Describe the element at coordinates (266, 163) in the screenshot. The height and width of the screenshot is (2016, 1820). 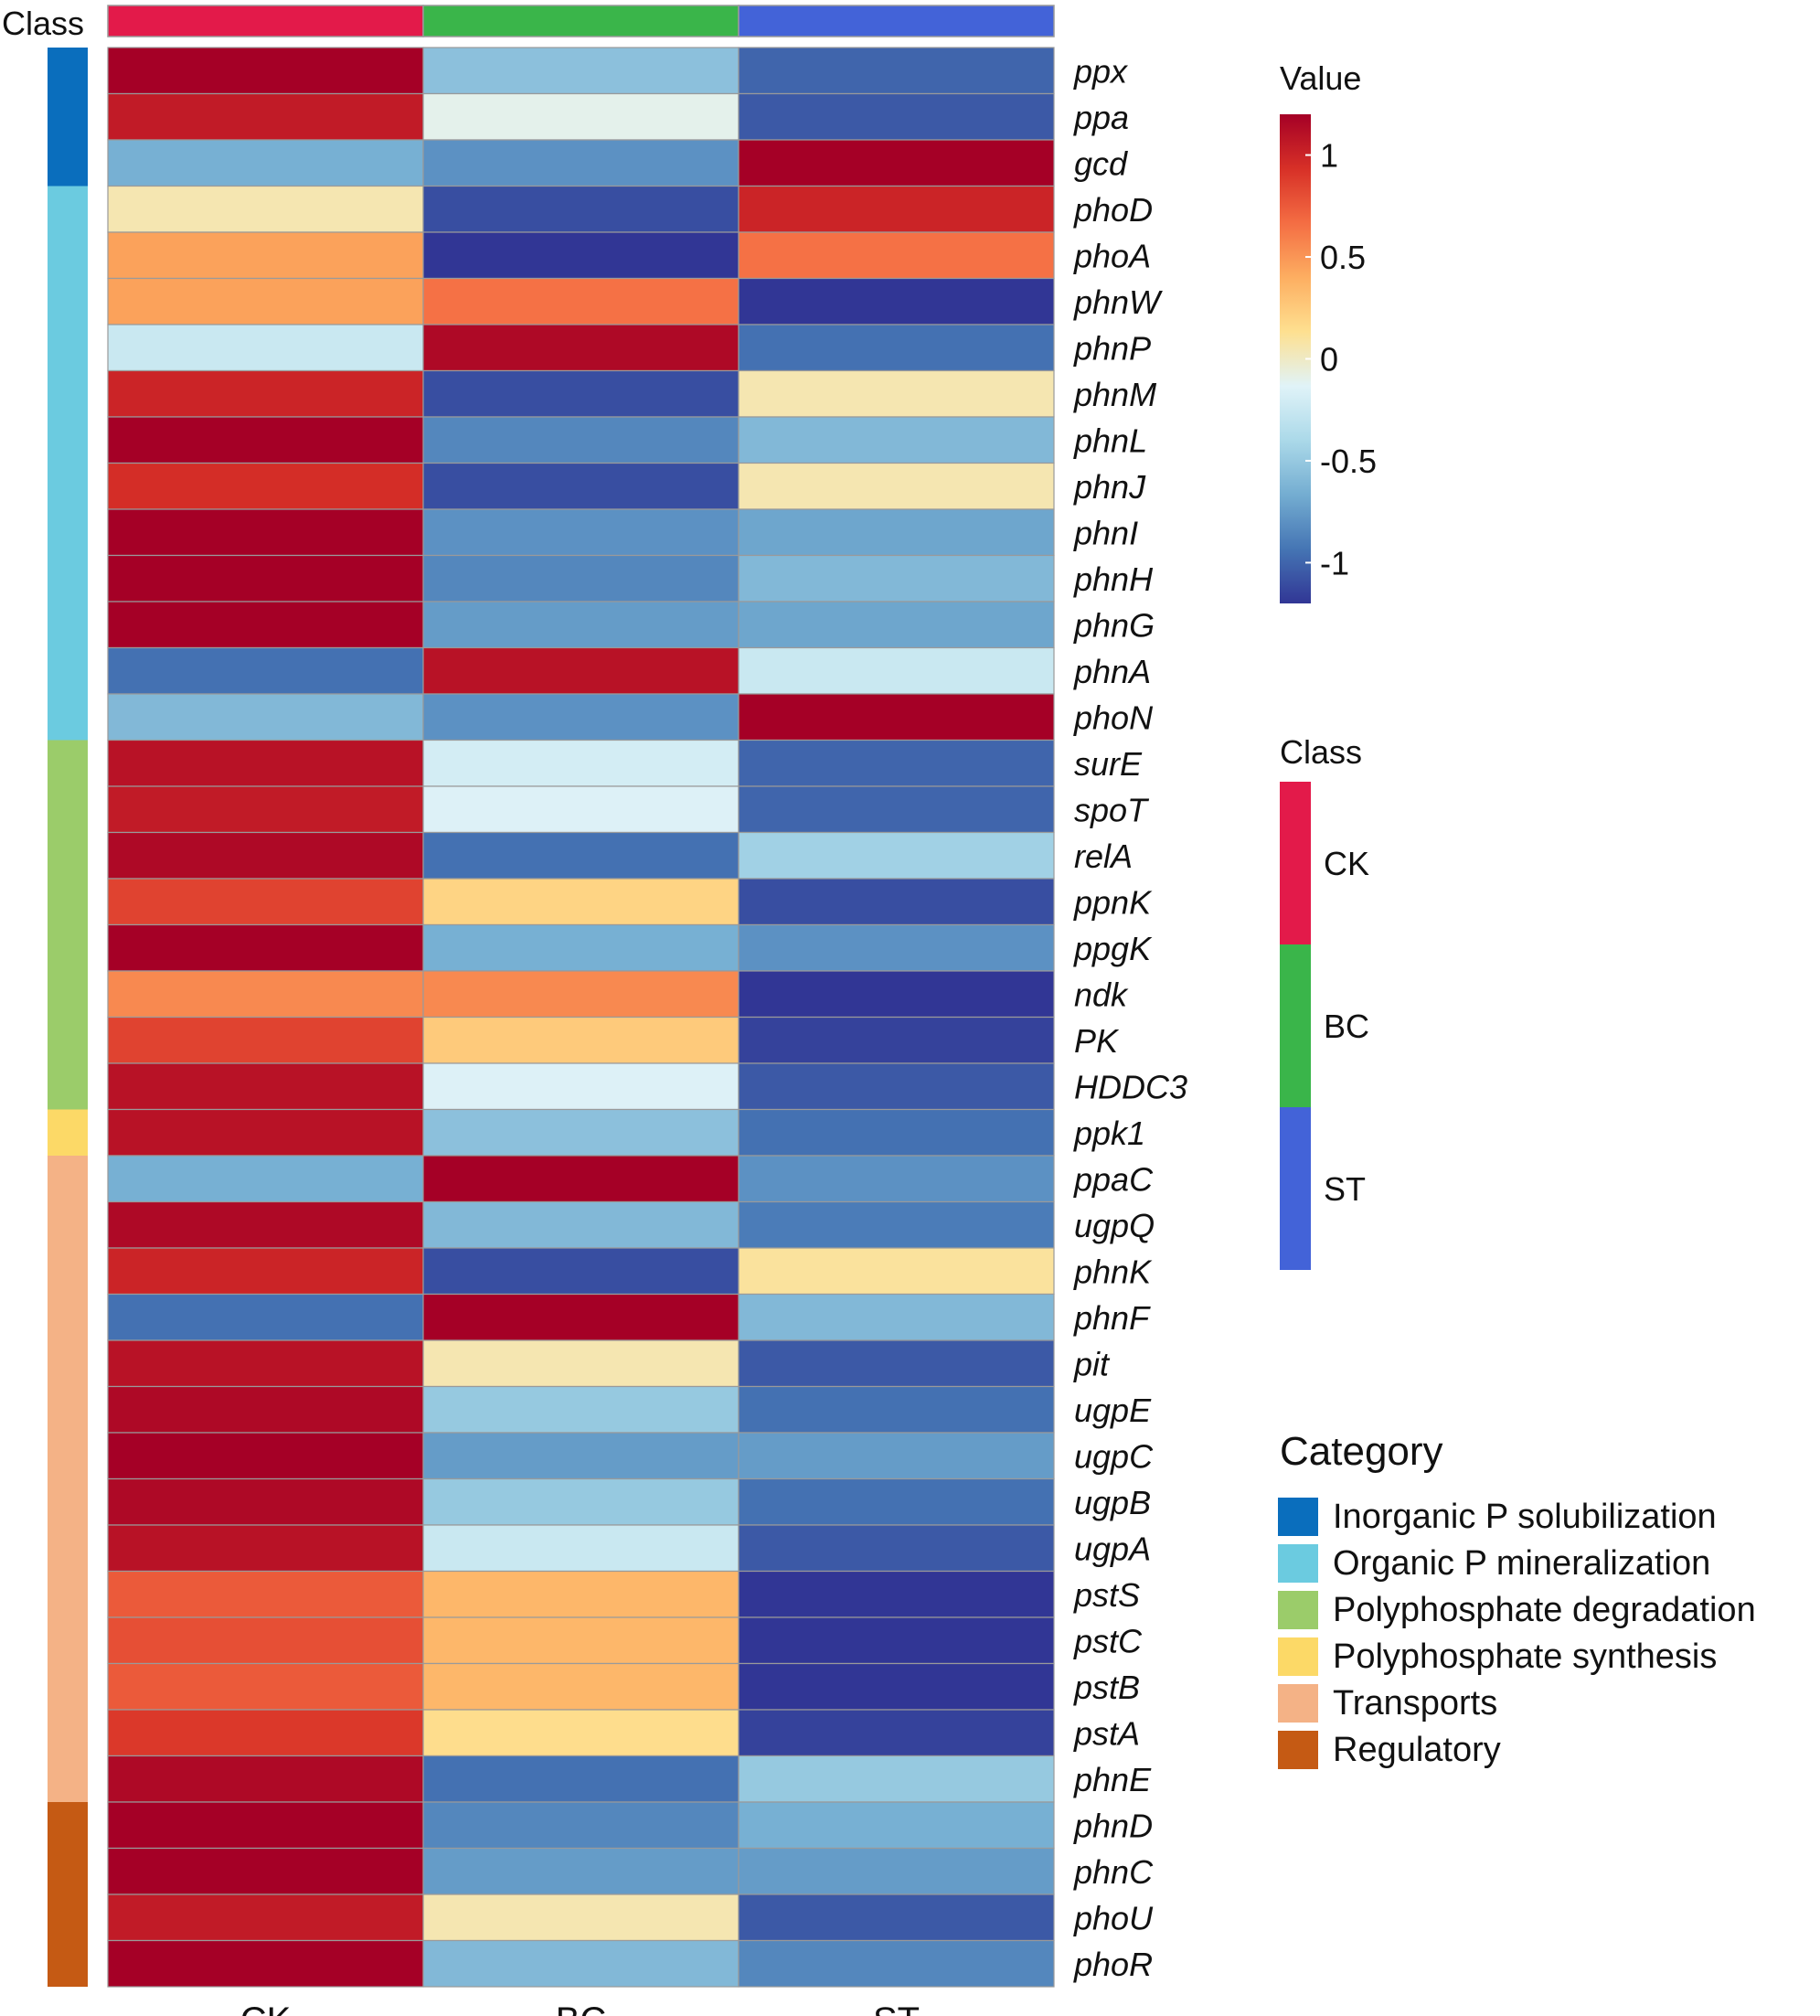
I see `heatmap-cell-gcd-ck` at that location.